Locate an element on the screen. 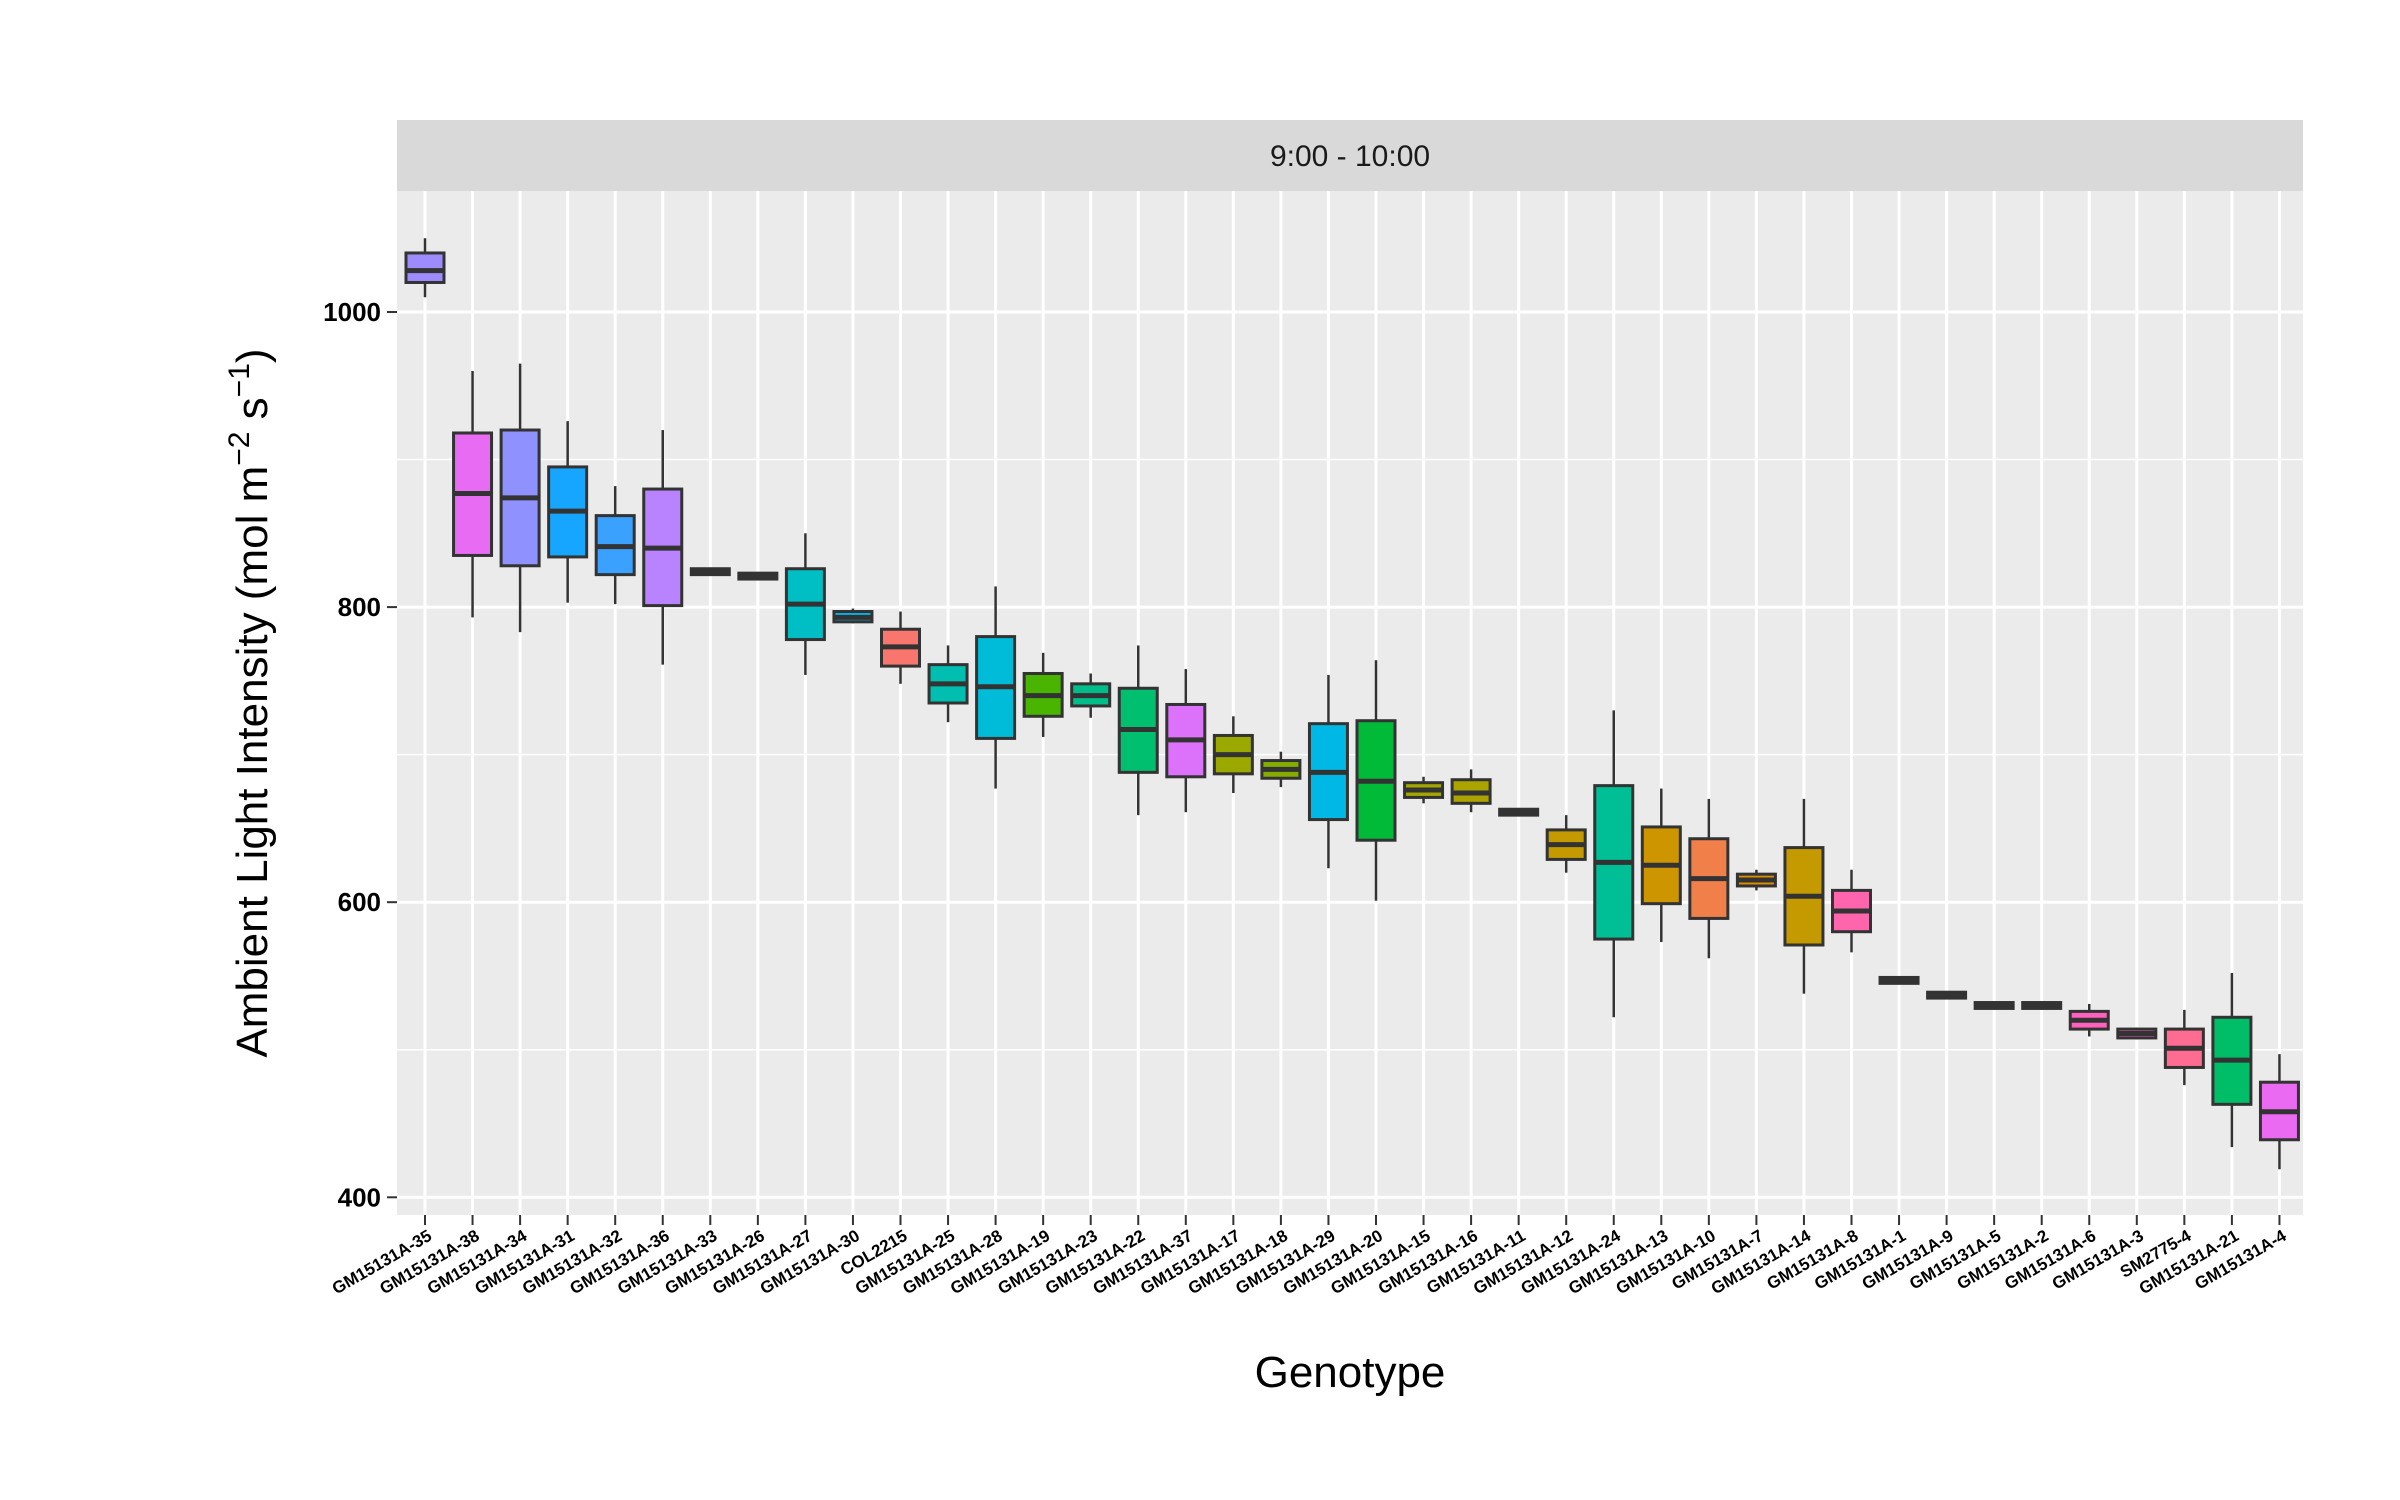 The height and width of the screenshot is (1500, 2400). y-tick-label: 800 is located at coordinates (359, 607).